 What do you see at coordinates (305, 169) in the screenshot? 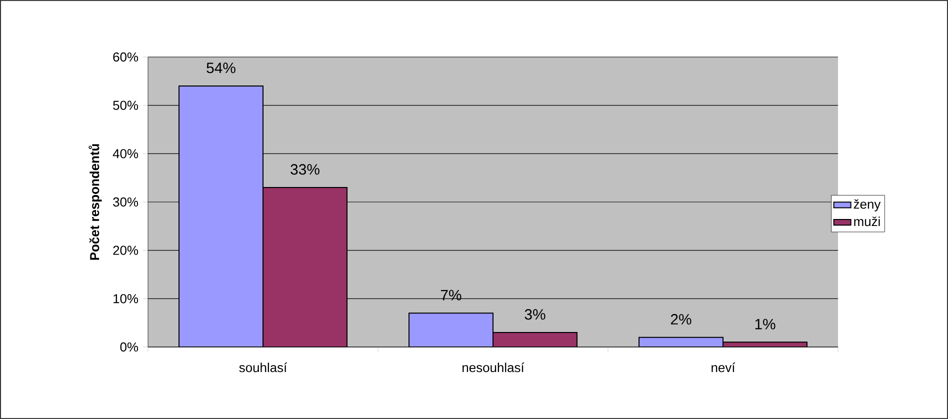
I see `data-label: 33%` at bounding box center [305, 169].